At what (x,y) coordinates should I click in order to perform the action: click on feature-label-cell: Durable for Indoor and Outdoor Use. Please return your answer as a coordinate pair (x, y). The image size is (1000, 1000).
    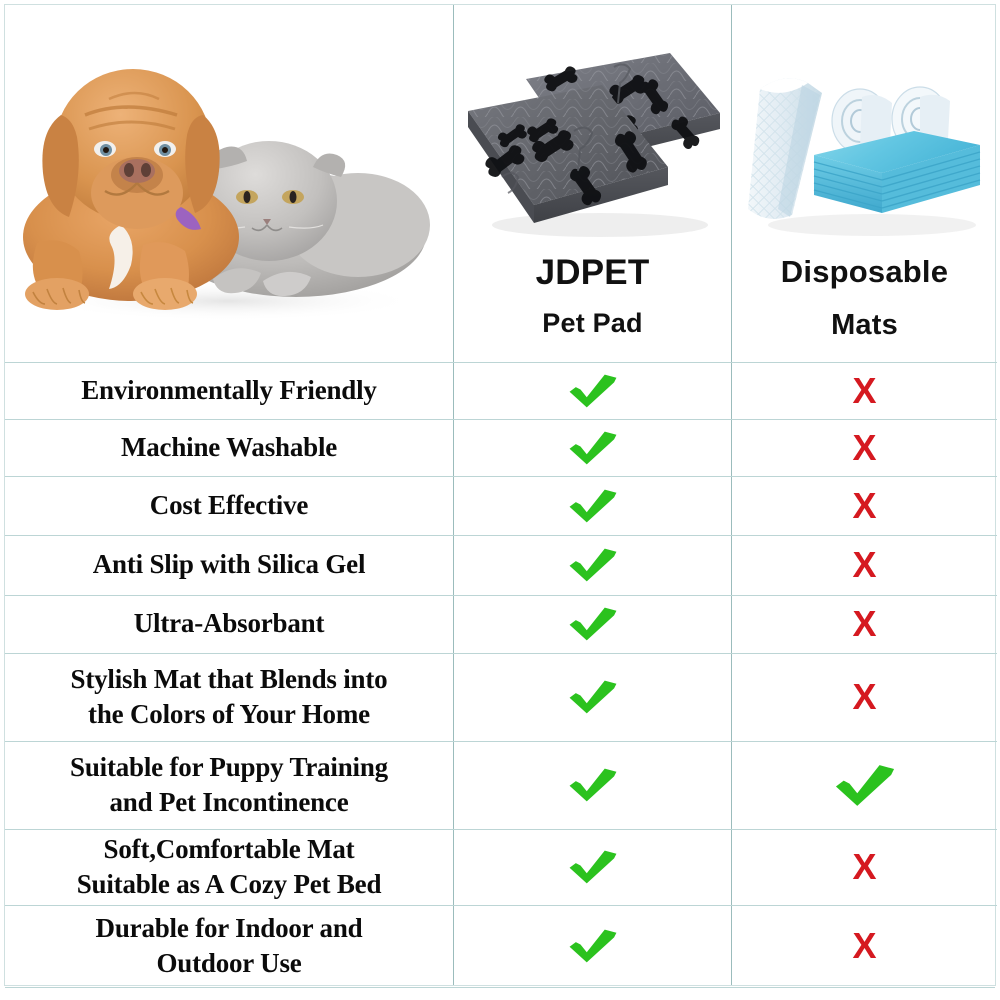
    Looking at the image, I should click on (229, 946).